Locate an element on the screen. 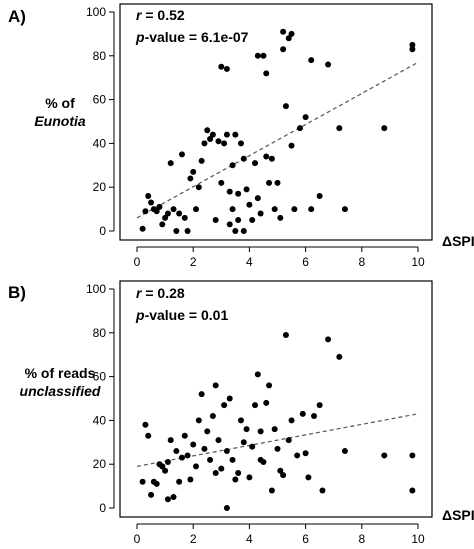 This screenshot has width=474, height=549. x-tick-label: 0 is located at coordinates (137, 262).